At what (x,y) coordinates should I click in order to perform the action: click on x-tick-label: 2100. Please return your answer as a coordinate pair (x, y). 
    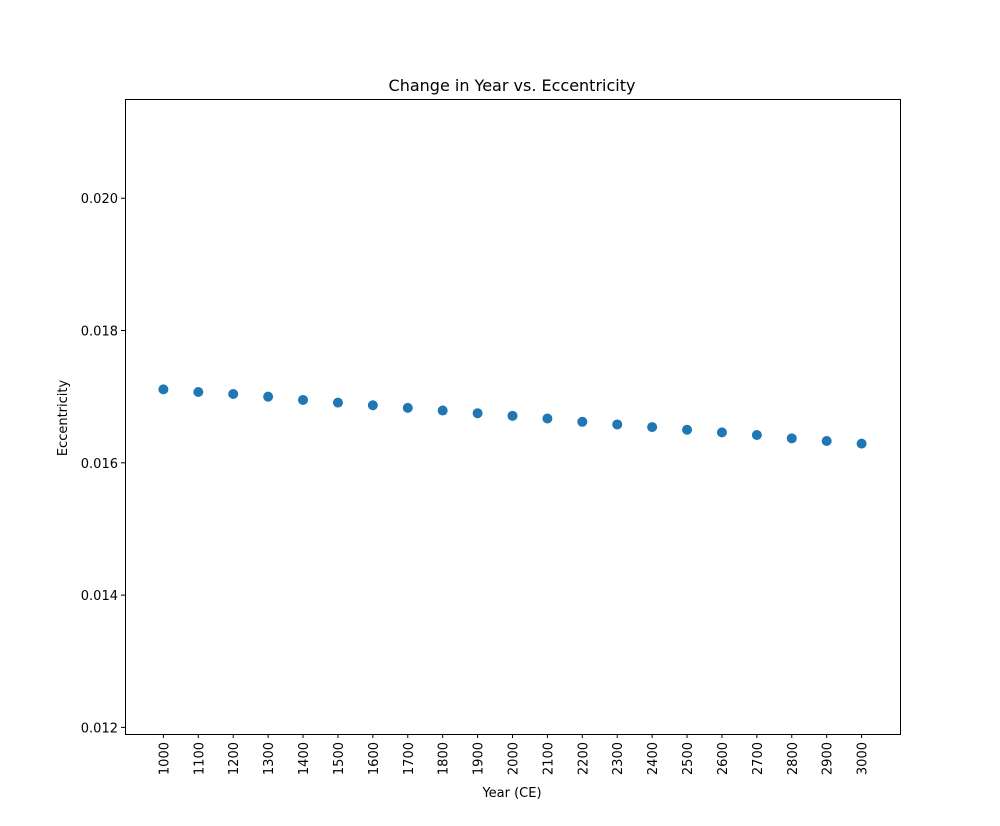
    Looking at the image, I should click on (548, 758).